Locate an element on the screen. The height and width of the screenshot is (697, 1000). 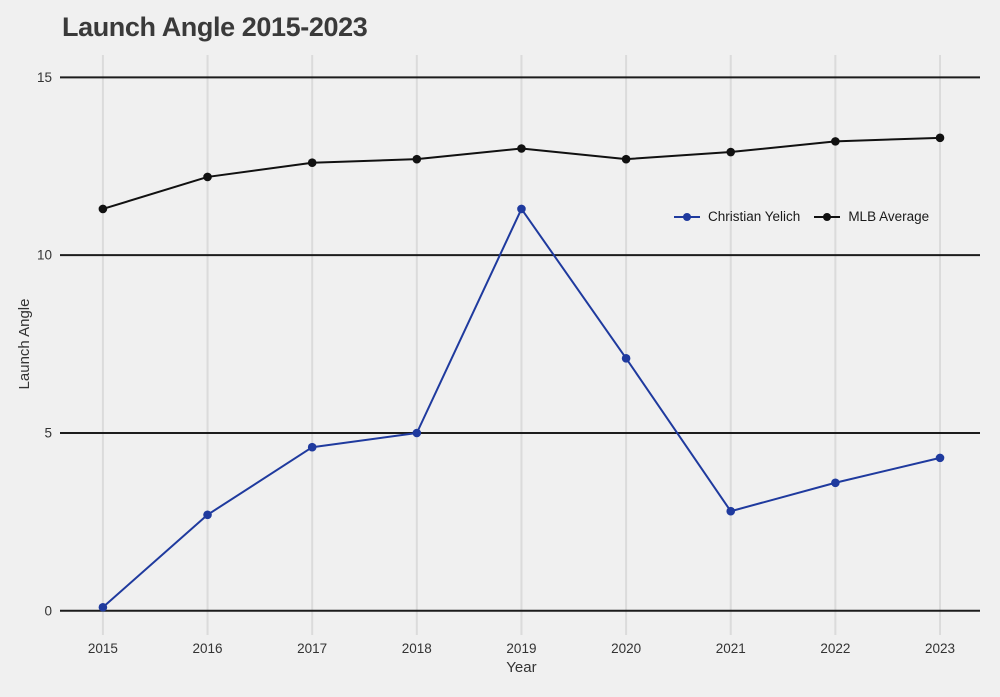
legend-item-mlb-average: MLB Average is located at coordinates (871, 216).